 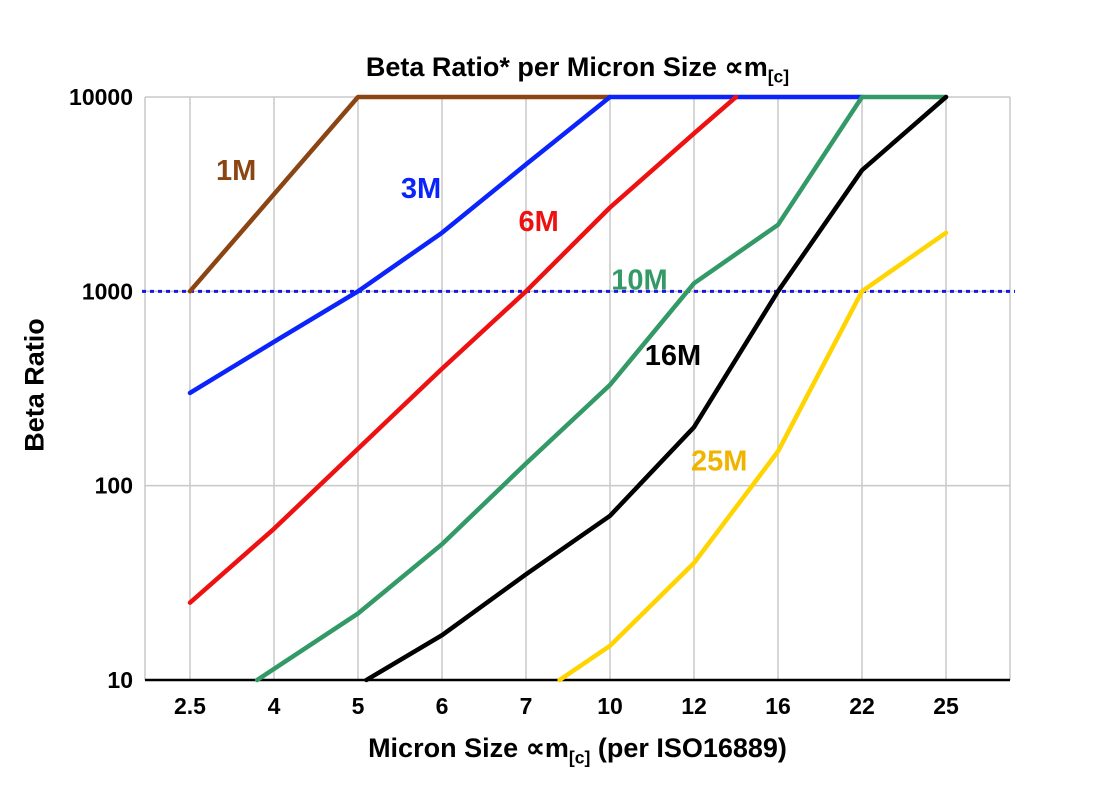 I want to click on x-axis-title-text: Micron Size ∝m, so click(x=468, y=748).